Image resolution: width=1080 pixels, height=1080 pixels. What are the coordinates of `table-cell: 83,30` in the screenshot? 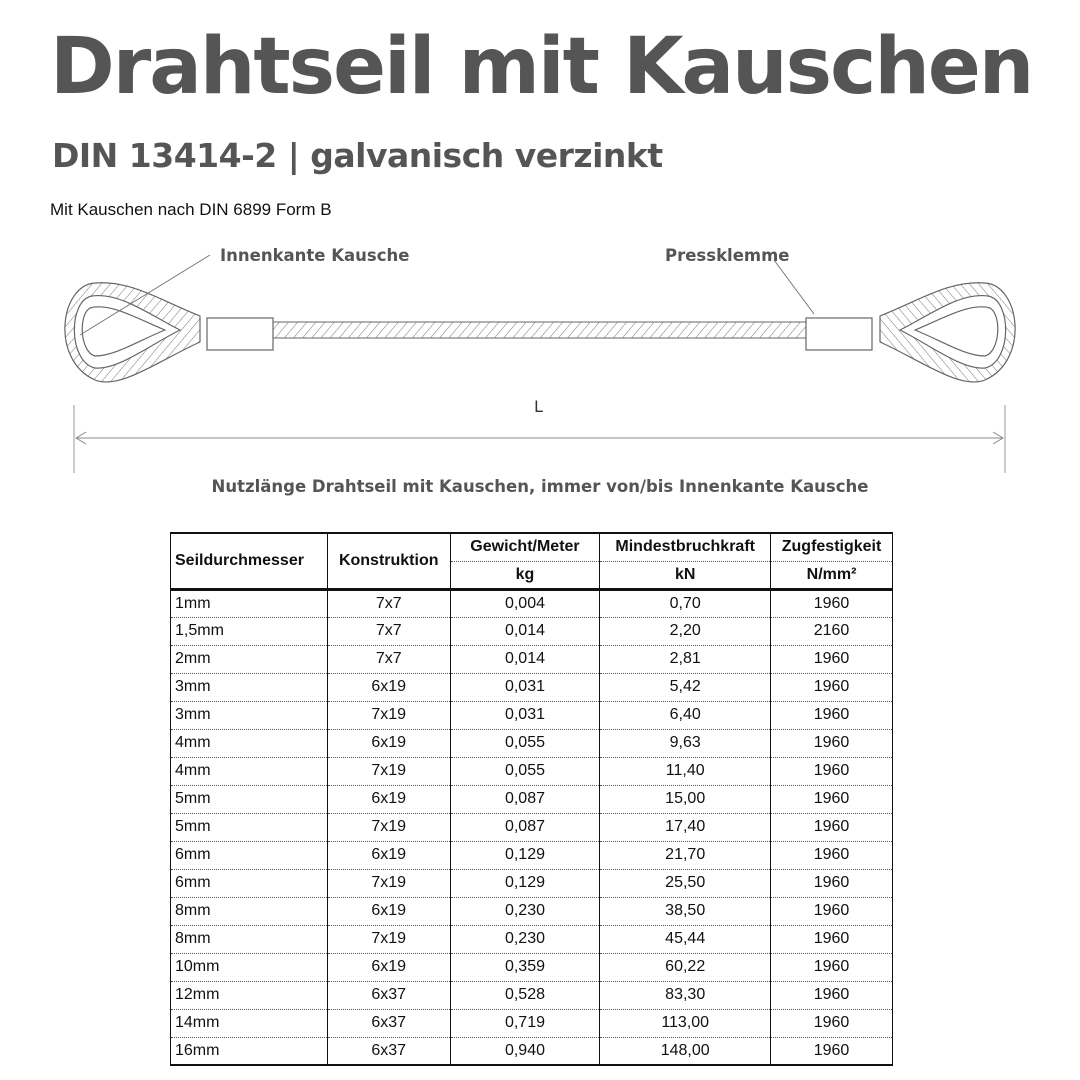 It's located at (685, 995).